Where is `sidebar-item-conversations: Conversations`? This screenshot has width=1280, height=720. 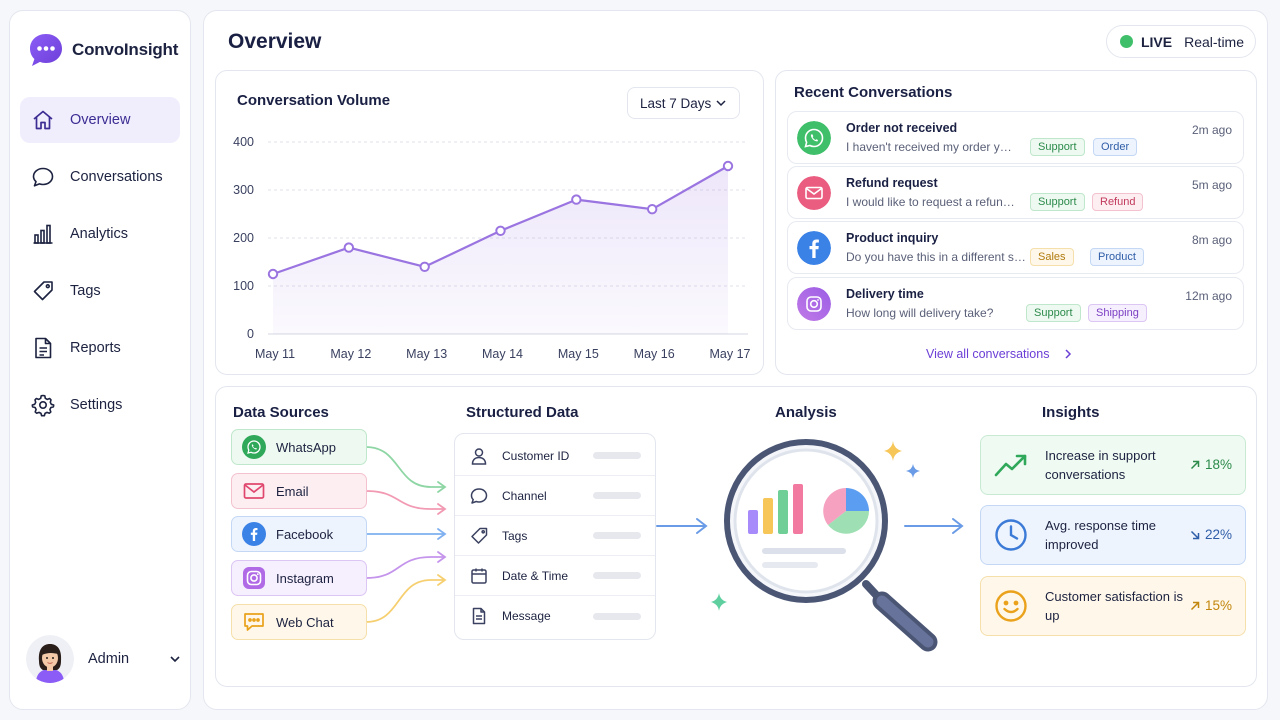
sidebar-item-conversations: Conversations is located at coordinates (100, 177).